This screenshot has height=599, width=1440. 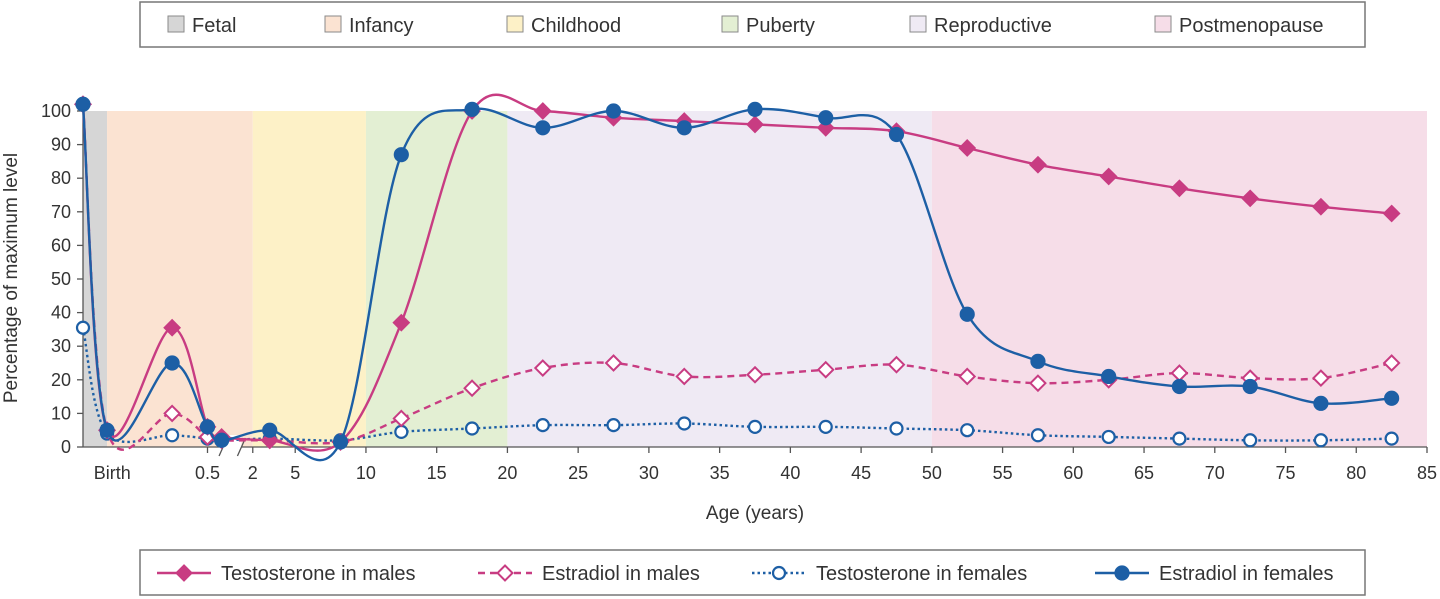 What do you see at coordinates (578, 473) in the screenshot?
I see `x-tick-label: 25` at bounding box center [578, 473].